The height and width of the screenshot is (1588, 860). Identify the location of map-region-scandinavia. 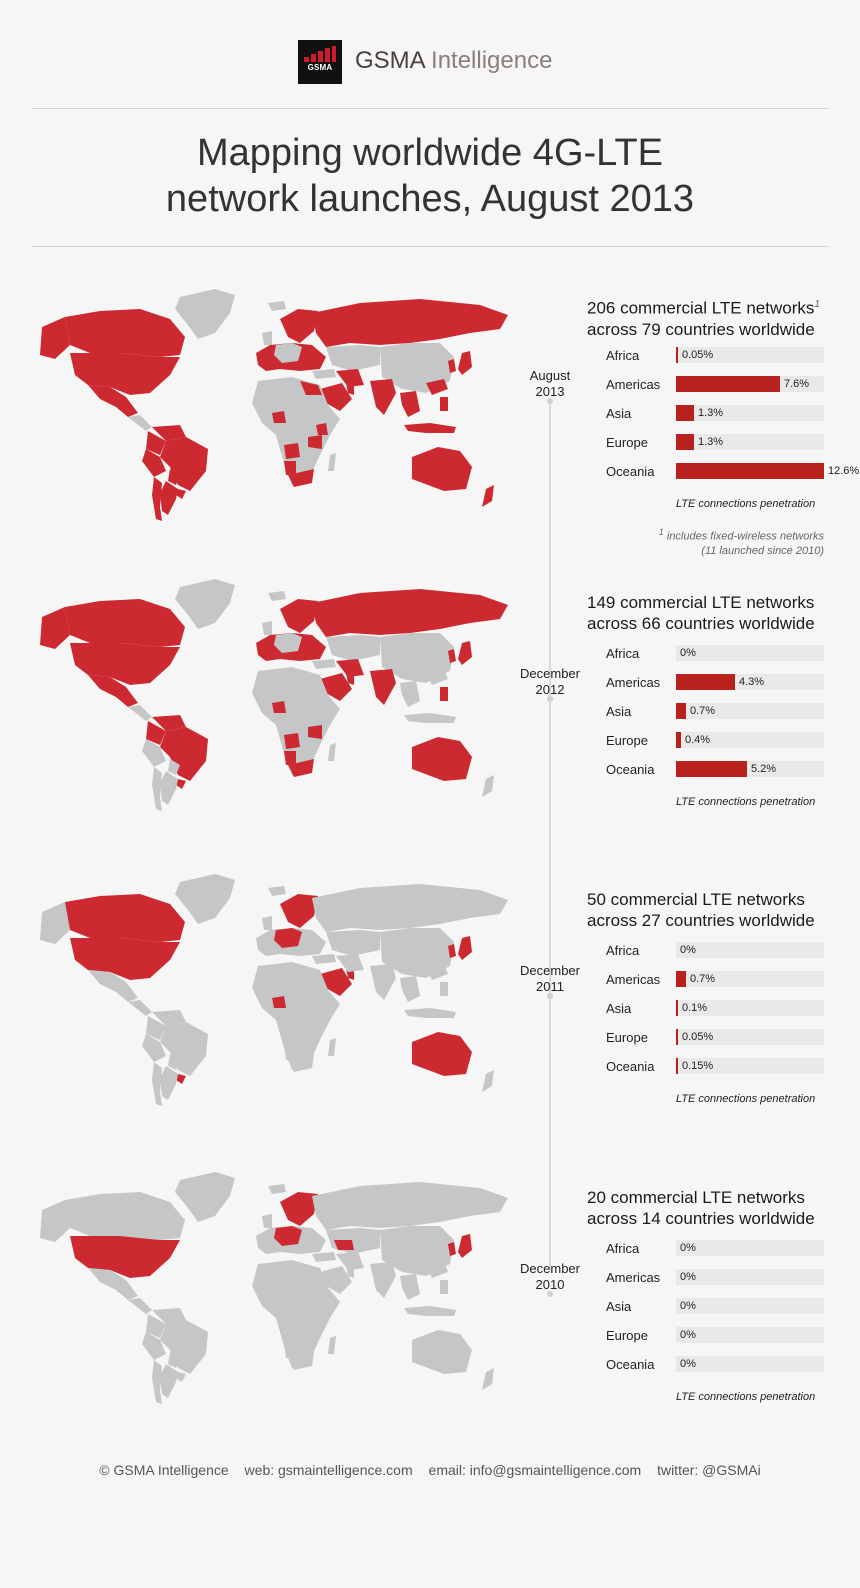
(299, 911).